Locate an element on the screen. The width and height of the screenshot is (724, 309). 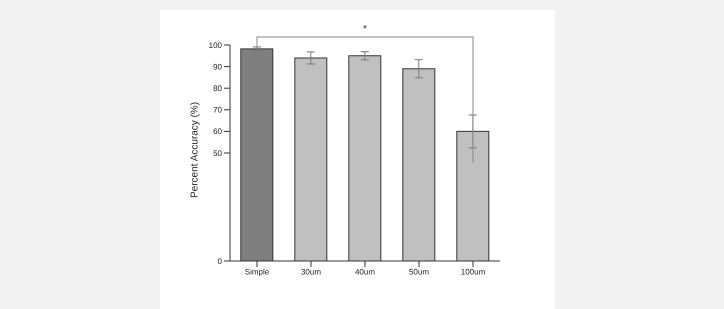
x-tick-label: 50um is located at coordinates (419, 272).